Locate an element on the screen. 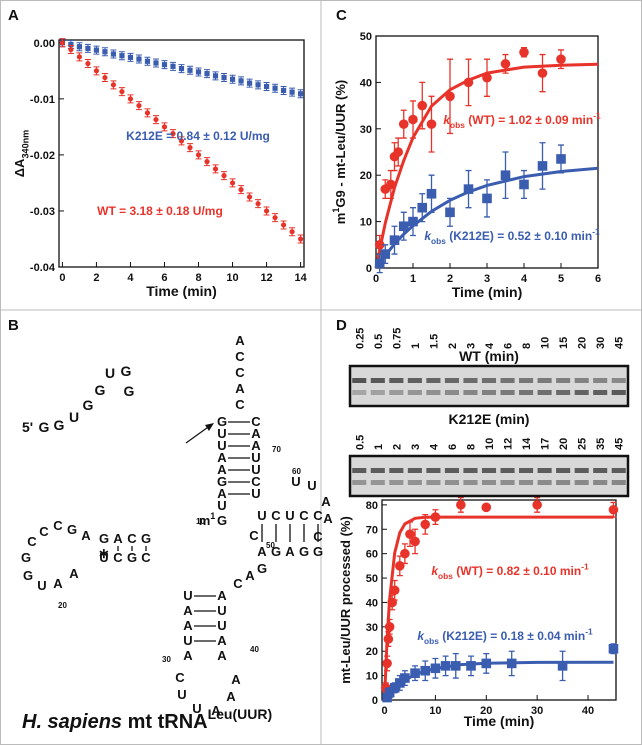  text-part: WT = 3.18 ± 0.18 U/mg is located at coordinates (160, 211).